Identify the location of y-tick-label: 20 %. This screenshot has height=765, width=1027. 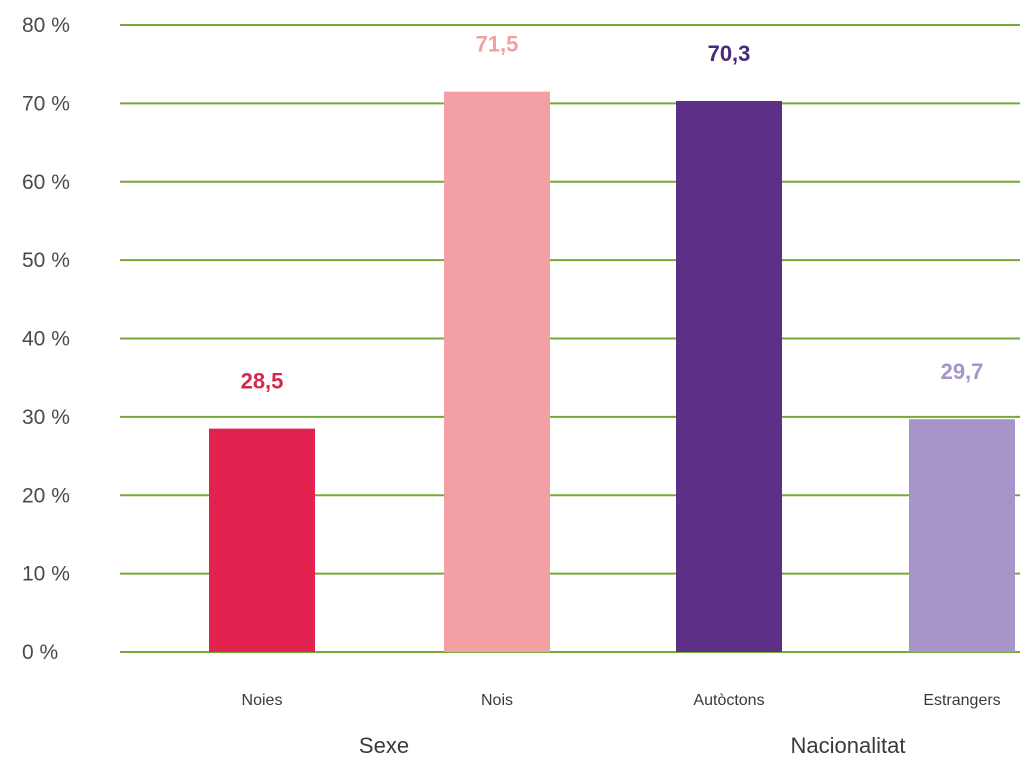
(46, 495).